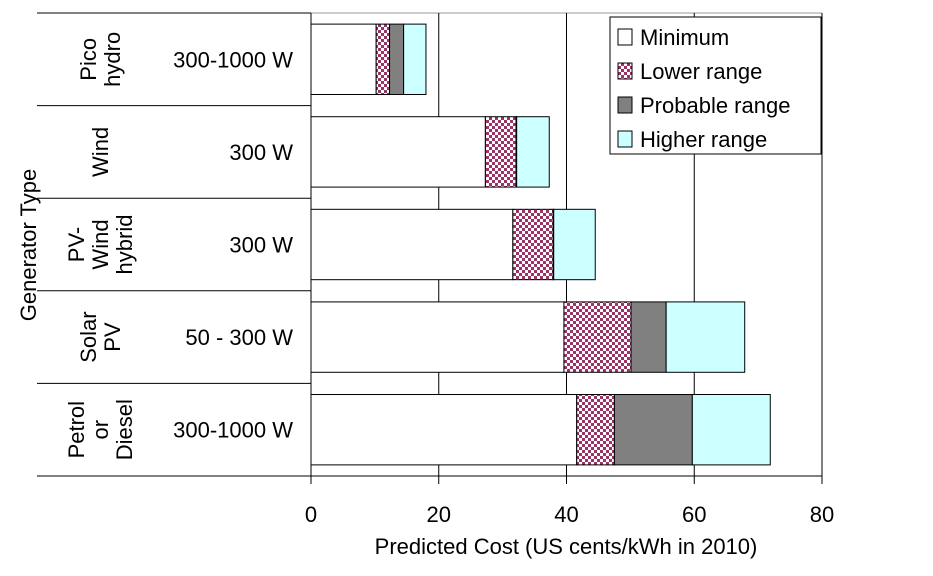 The image size is (933, 576). I want to click on x-tick-label: 20, so click(439, 514).